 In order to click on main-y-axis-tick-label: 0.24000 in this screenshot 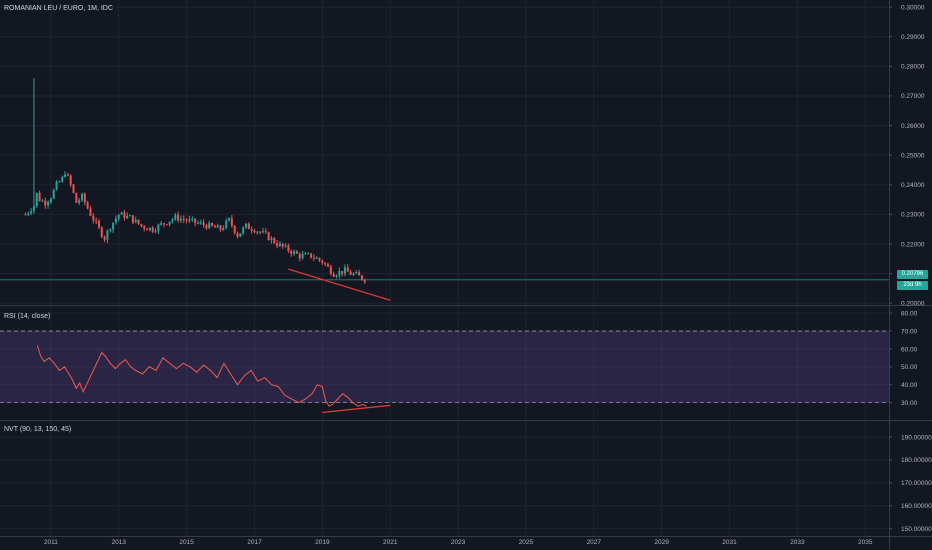, I will do `click(913, 185)`.